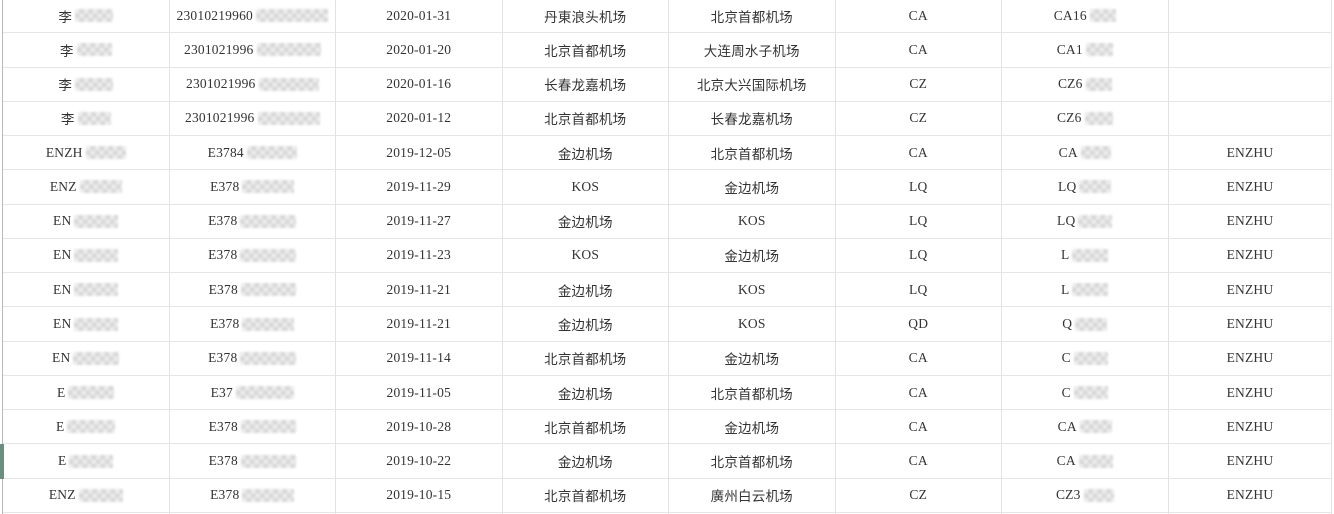 The height and width of the screenshot is (514, 1334). I want to click on cell-passenger-name: ENZ, so click(86, 187).